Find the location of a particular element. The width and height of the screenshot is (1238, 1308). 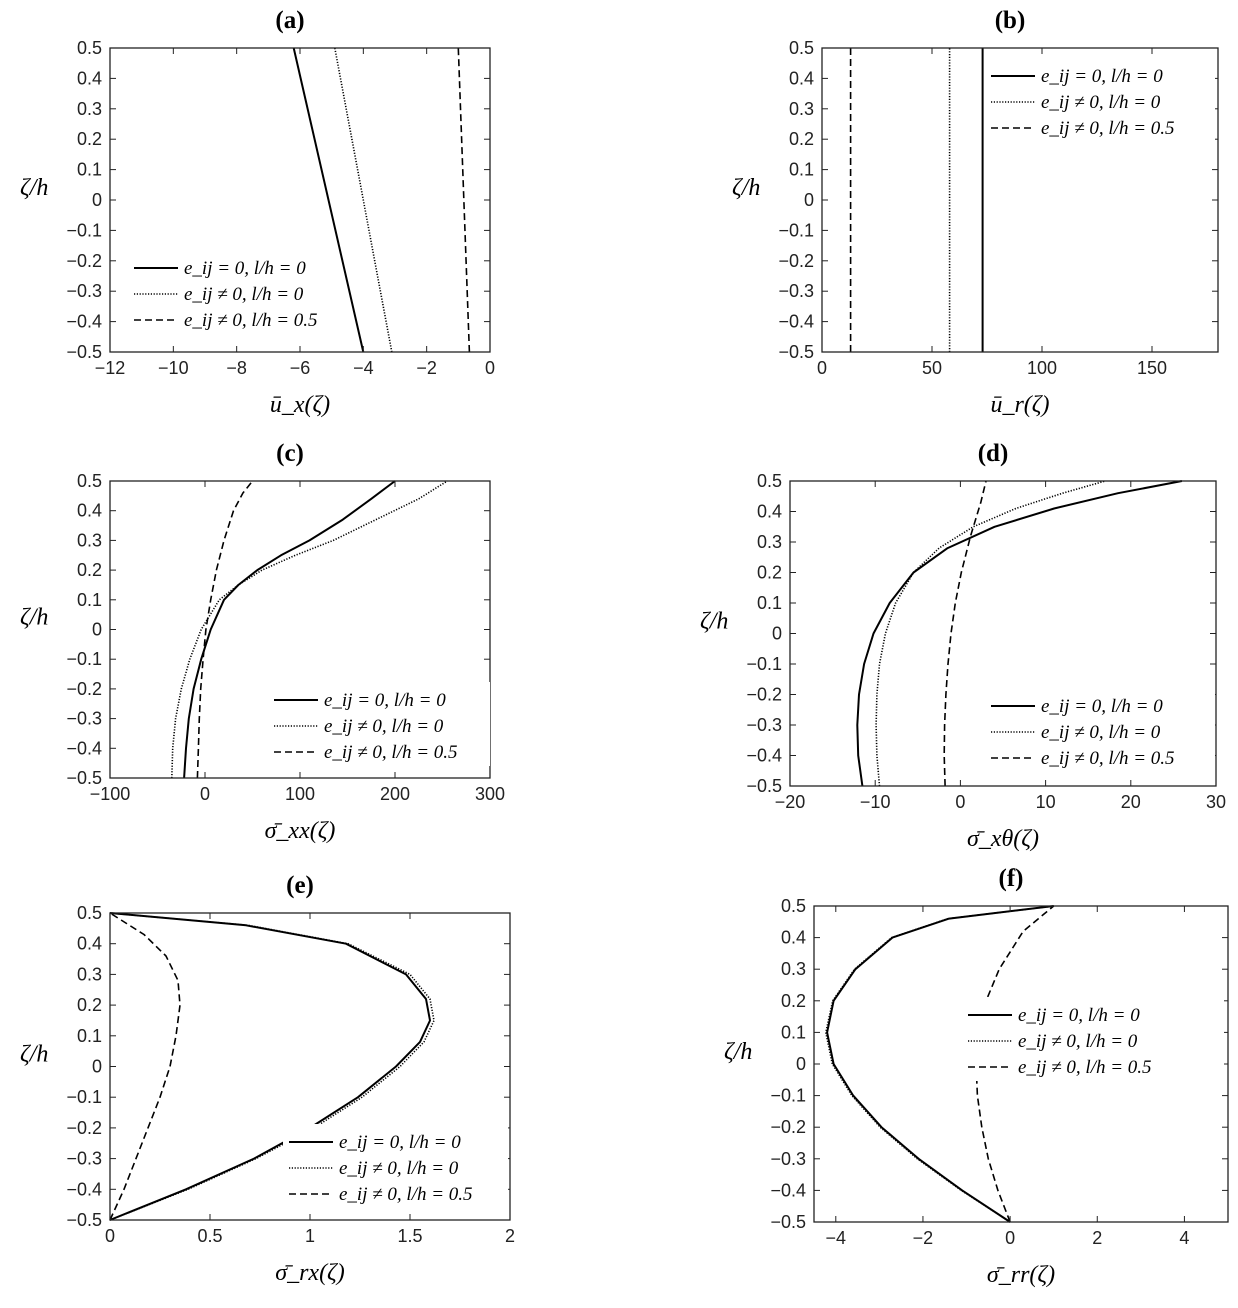

panel-title: (e) is located at coordinates (300, 885).